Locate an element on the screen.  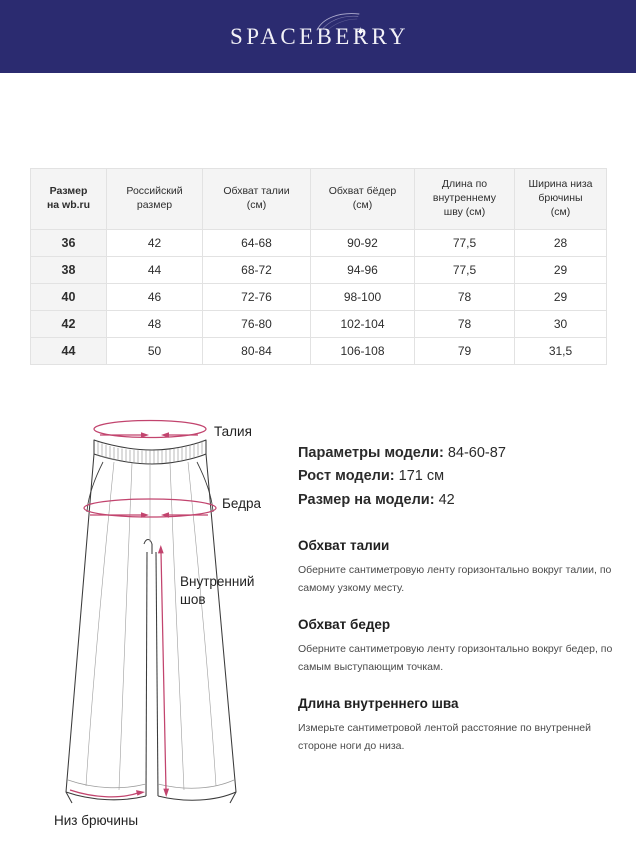
cell-hips: 98-100 is located at coordinates (362, 296).